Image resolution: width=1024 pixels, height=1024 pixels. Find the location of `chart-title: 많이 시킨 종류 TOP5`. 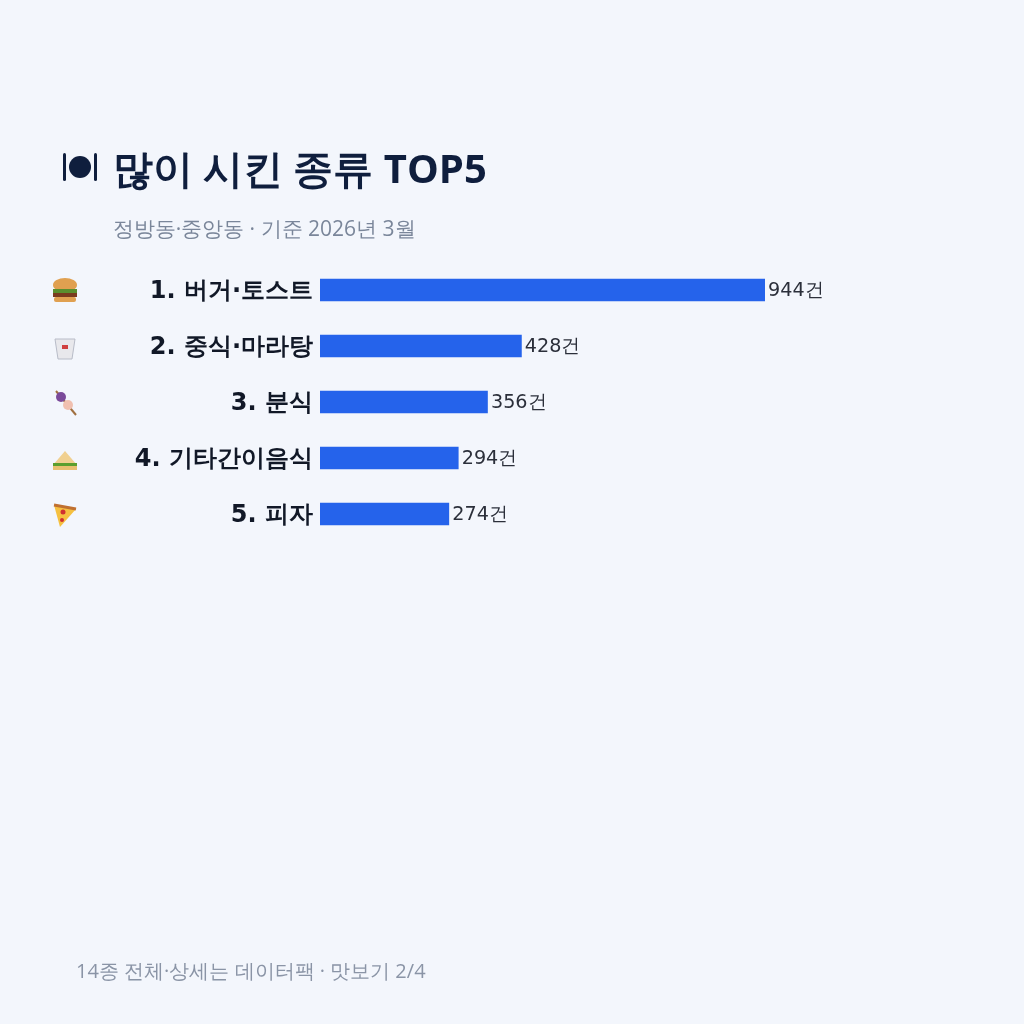

chart-title: 많이 시킨 종류 TOP5 is located at coordinates (299, 167).